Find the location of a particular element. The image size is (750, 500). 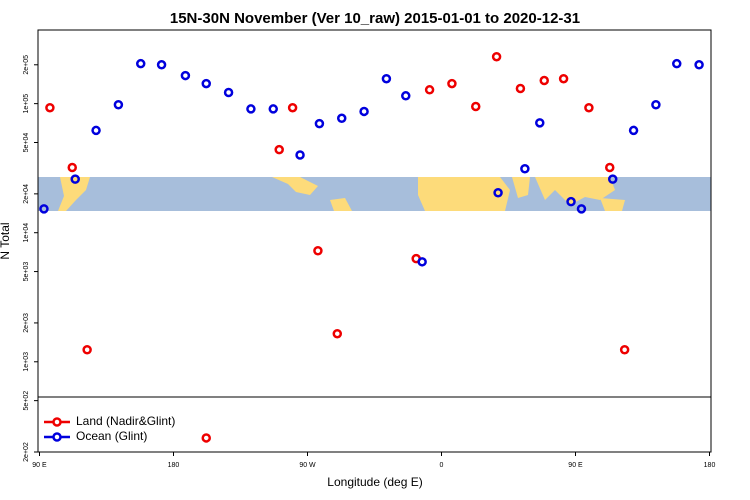

x-tick-label: 0 is located at coordinates (442, 465).